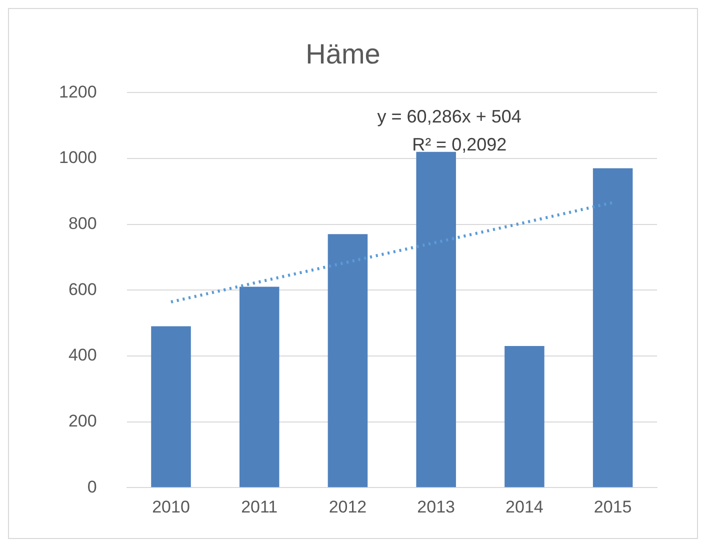 This screenshot has height=549, width=707. What do you see at coordinates (343, 54) in the screenshot?
I see `chart-title: Häme` at bounding box center [343, 54].